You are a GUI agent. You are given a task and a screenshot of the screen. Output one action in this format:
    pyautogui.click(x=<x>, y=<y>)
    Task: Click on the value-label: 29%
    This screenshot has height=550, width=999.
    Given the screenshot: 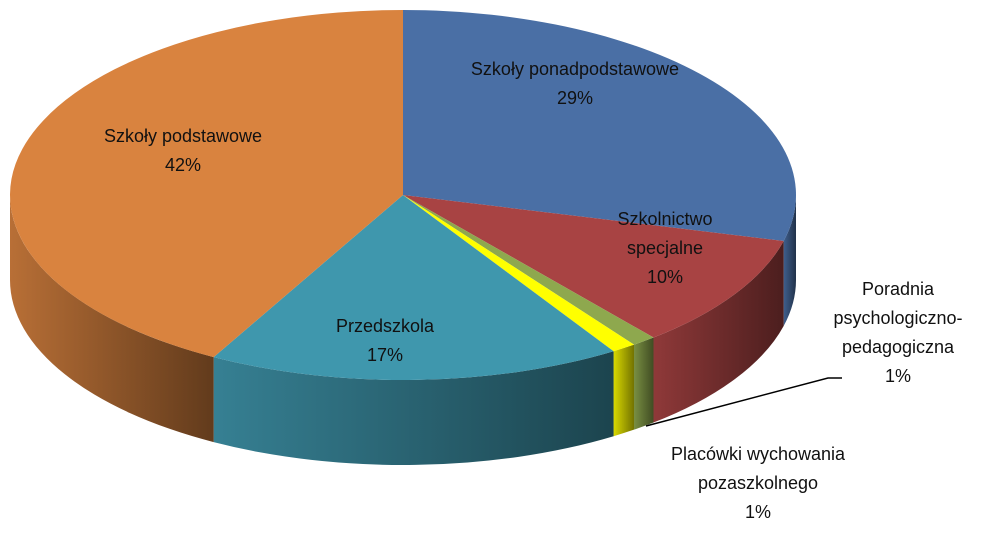 What is the action you would take?
    pyautogui.click(x=575, y=98)
    